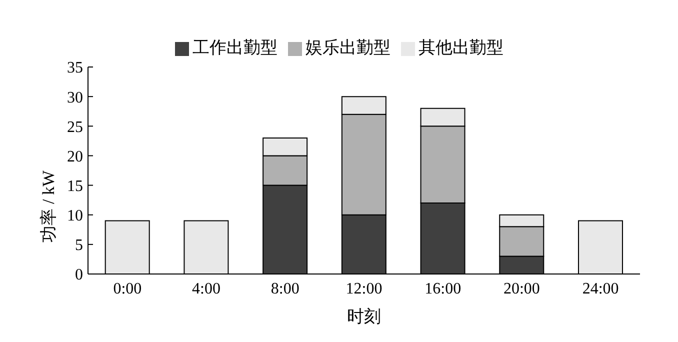 This screenshot has width=678, height=342. Describe the element at coordinates (79, 245) in the screenshot. I see `y-tick-label: 5` at that location.